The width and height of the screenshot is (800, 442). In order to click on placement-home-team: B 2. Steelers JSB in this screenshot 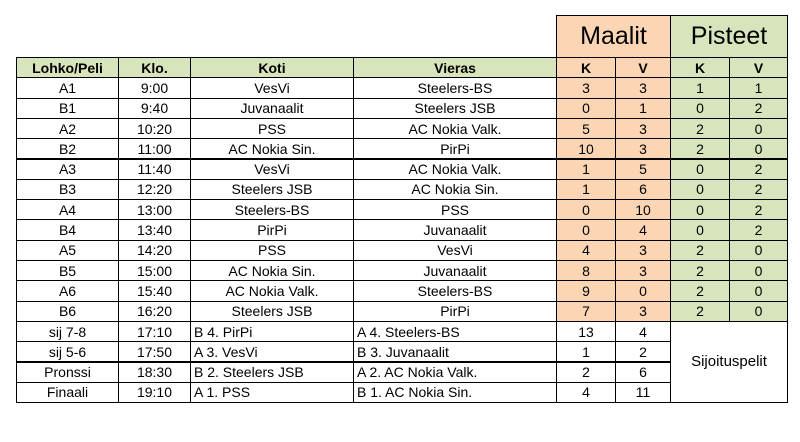, I will do `click(272, 372)`.